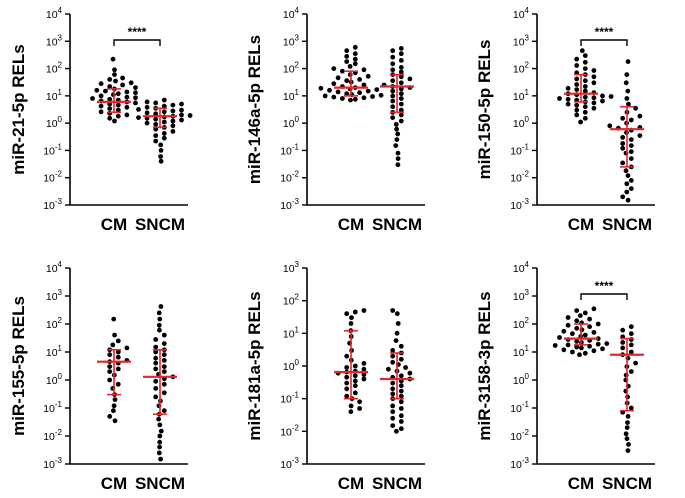  Describe the element at coordinates (604, 42) in the screenshot. I see `significance-bracket` at that location.